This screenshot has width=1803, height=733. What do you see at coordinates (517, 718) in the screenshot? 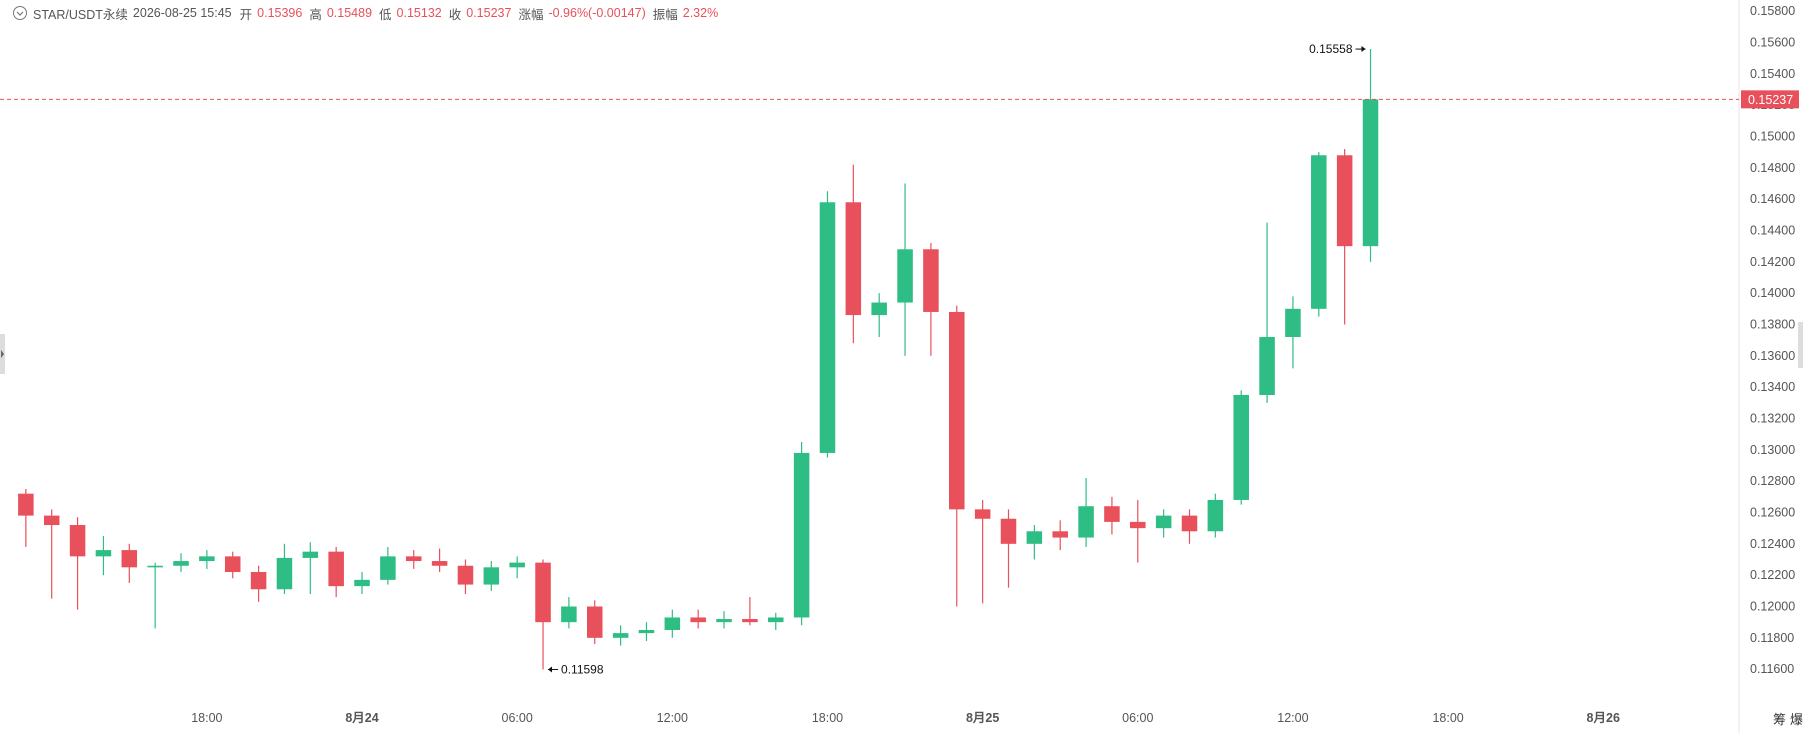
I see `x-tick-label: 06:00` at bounding box center [517, 718].